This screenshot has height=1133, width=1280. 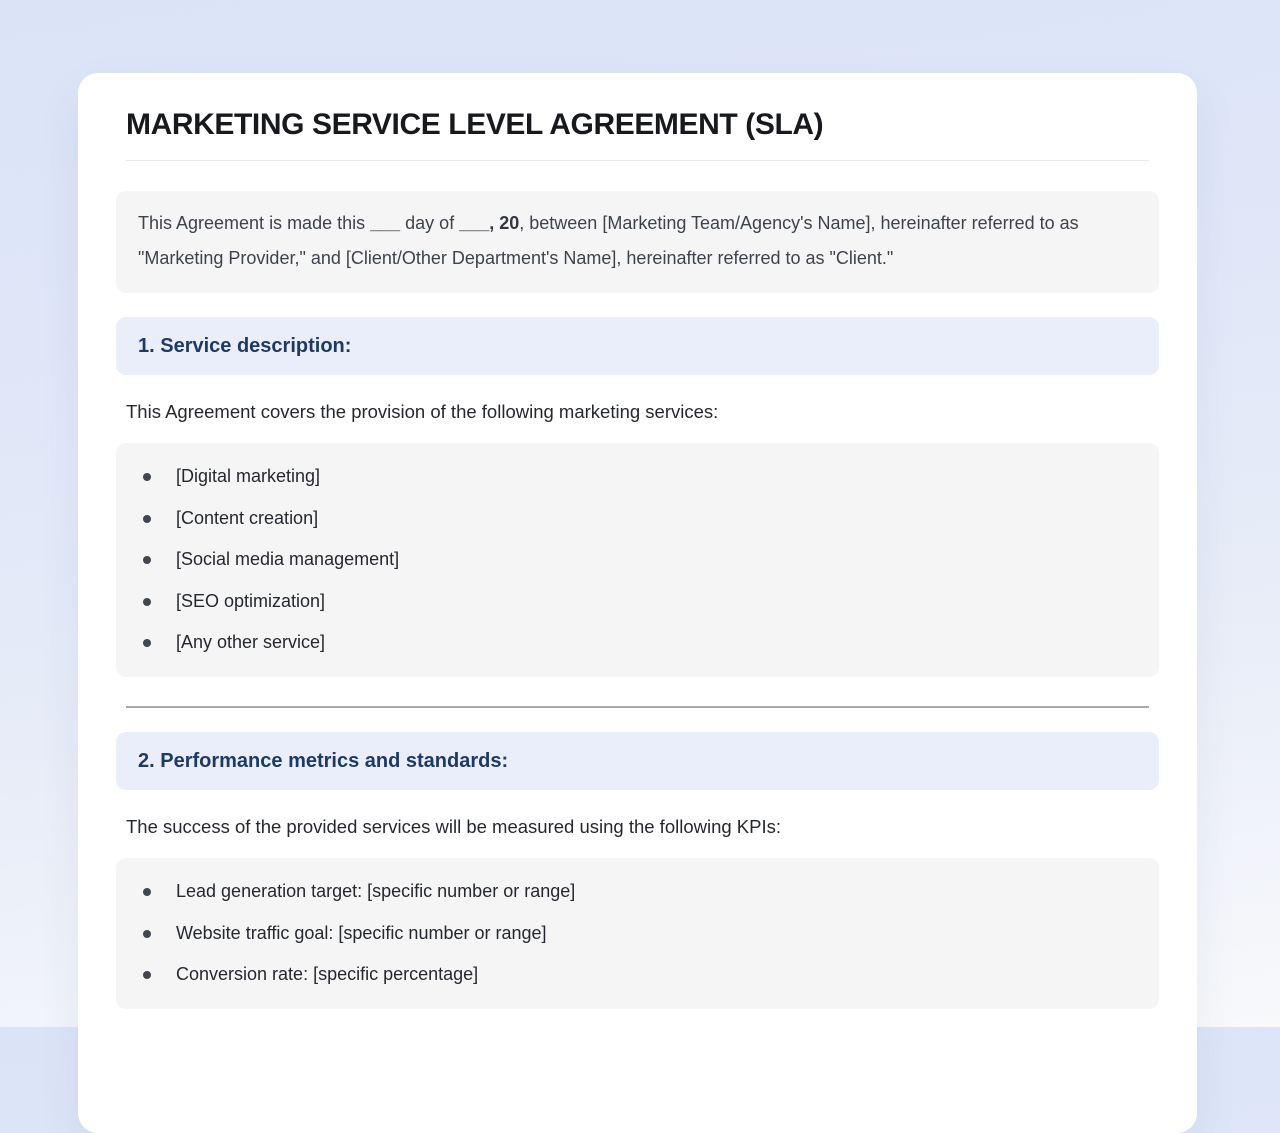 What do you see at coordinates (637, 975) in the screenshot?
I see `list-item: Conversion rate: [specific percentage]` at bounding box center [637, 975].